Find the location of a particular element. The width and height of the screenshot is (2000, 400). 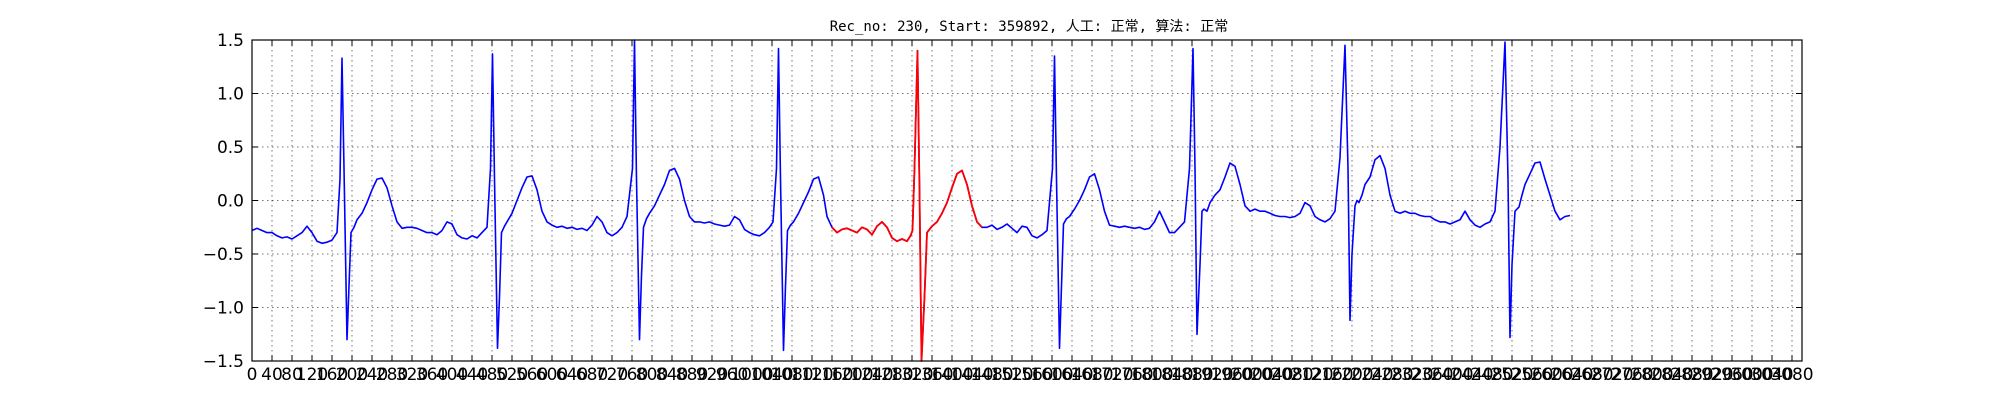

y-tick-label: 0.0 is located at coordinates (230, 202).